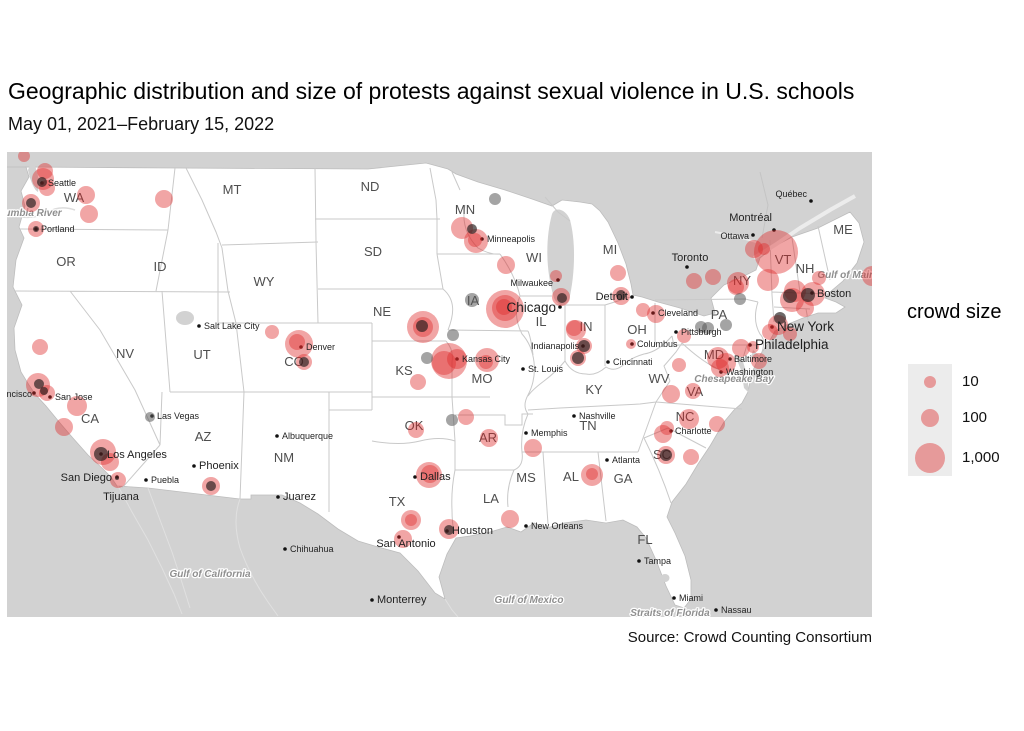 This screenshot has width=1024, height=731. What do you see at coordinates (427, 358) in the screenshot?
I see `protest-bubble-gray` at bounding box center [427, 358].